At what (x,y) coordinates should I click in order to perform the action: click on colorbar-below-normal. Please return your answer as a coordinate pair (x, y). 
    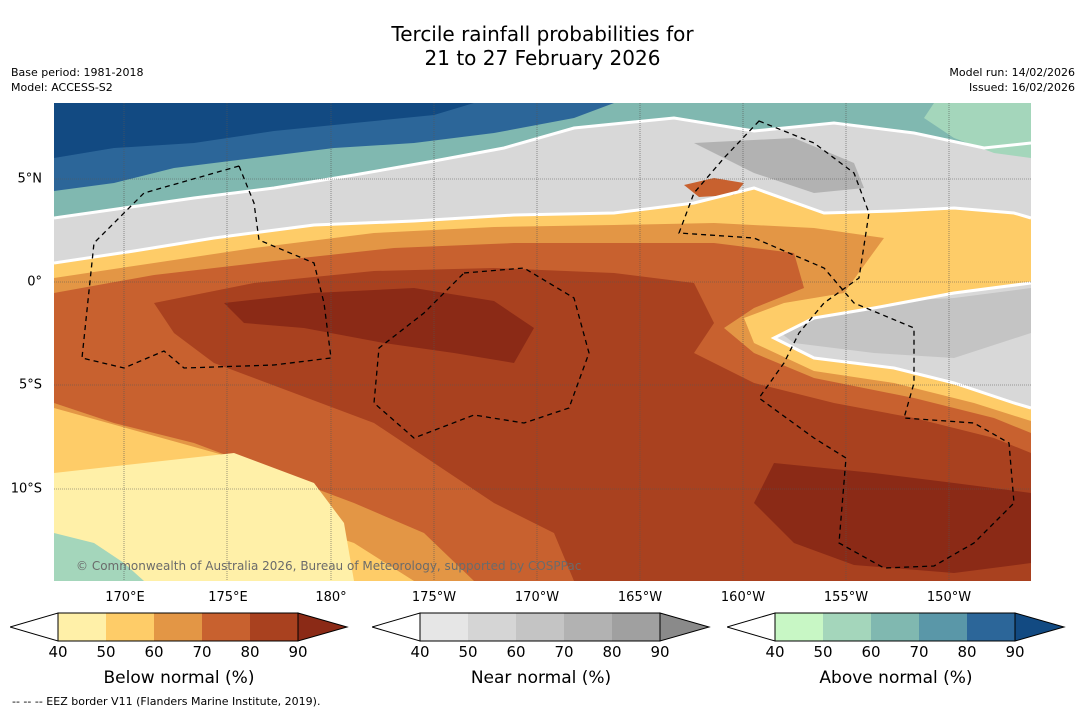
    Looking at the image, I should click on (179, 627).